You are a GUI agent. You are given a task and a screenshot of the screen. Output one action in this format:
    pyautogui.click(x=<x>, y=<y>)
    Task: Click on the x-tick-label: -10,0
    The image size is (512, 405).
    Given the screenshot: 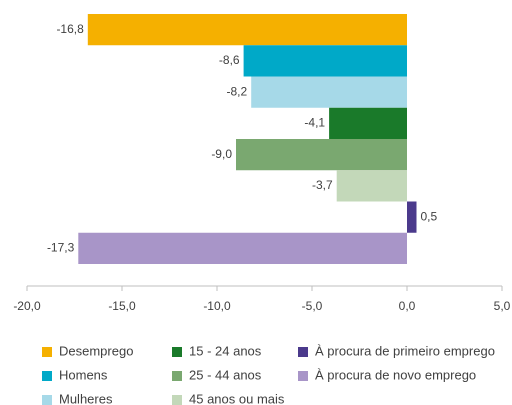 What is the action you would take?
    pyautogui.click(x=217, y=306)
    